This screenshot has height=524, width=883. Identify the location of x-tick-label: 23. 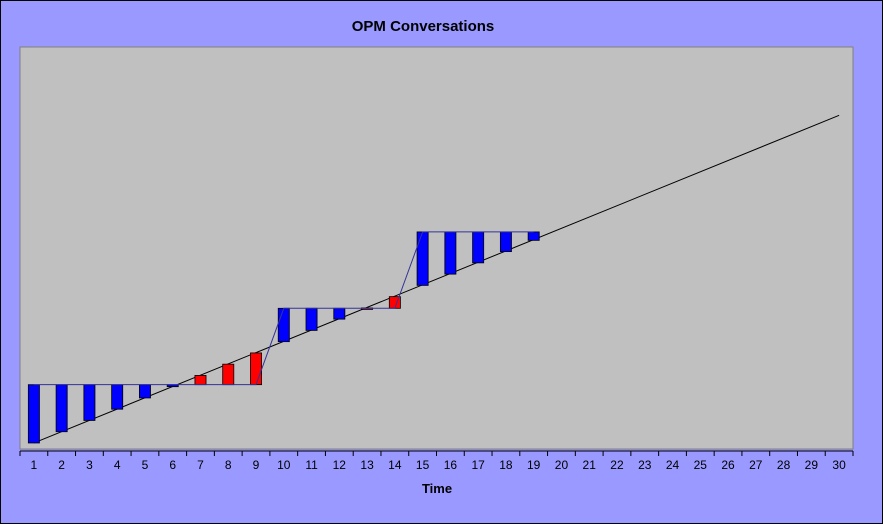
(645, 465).